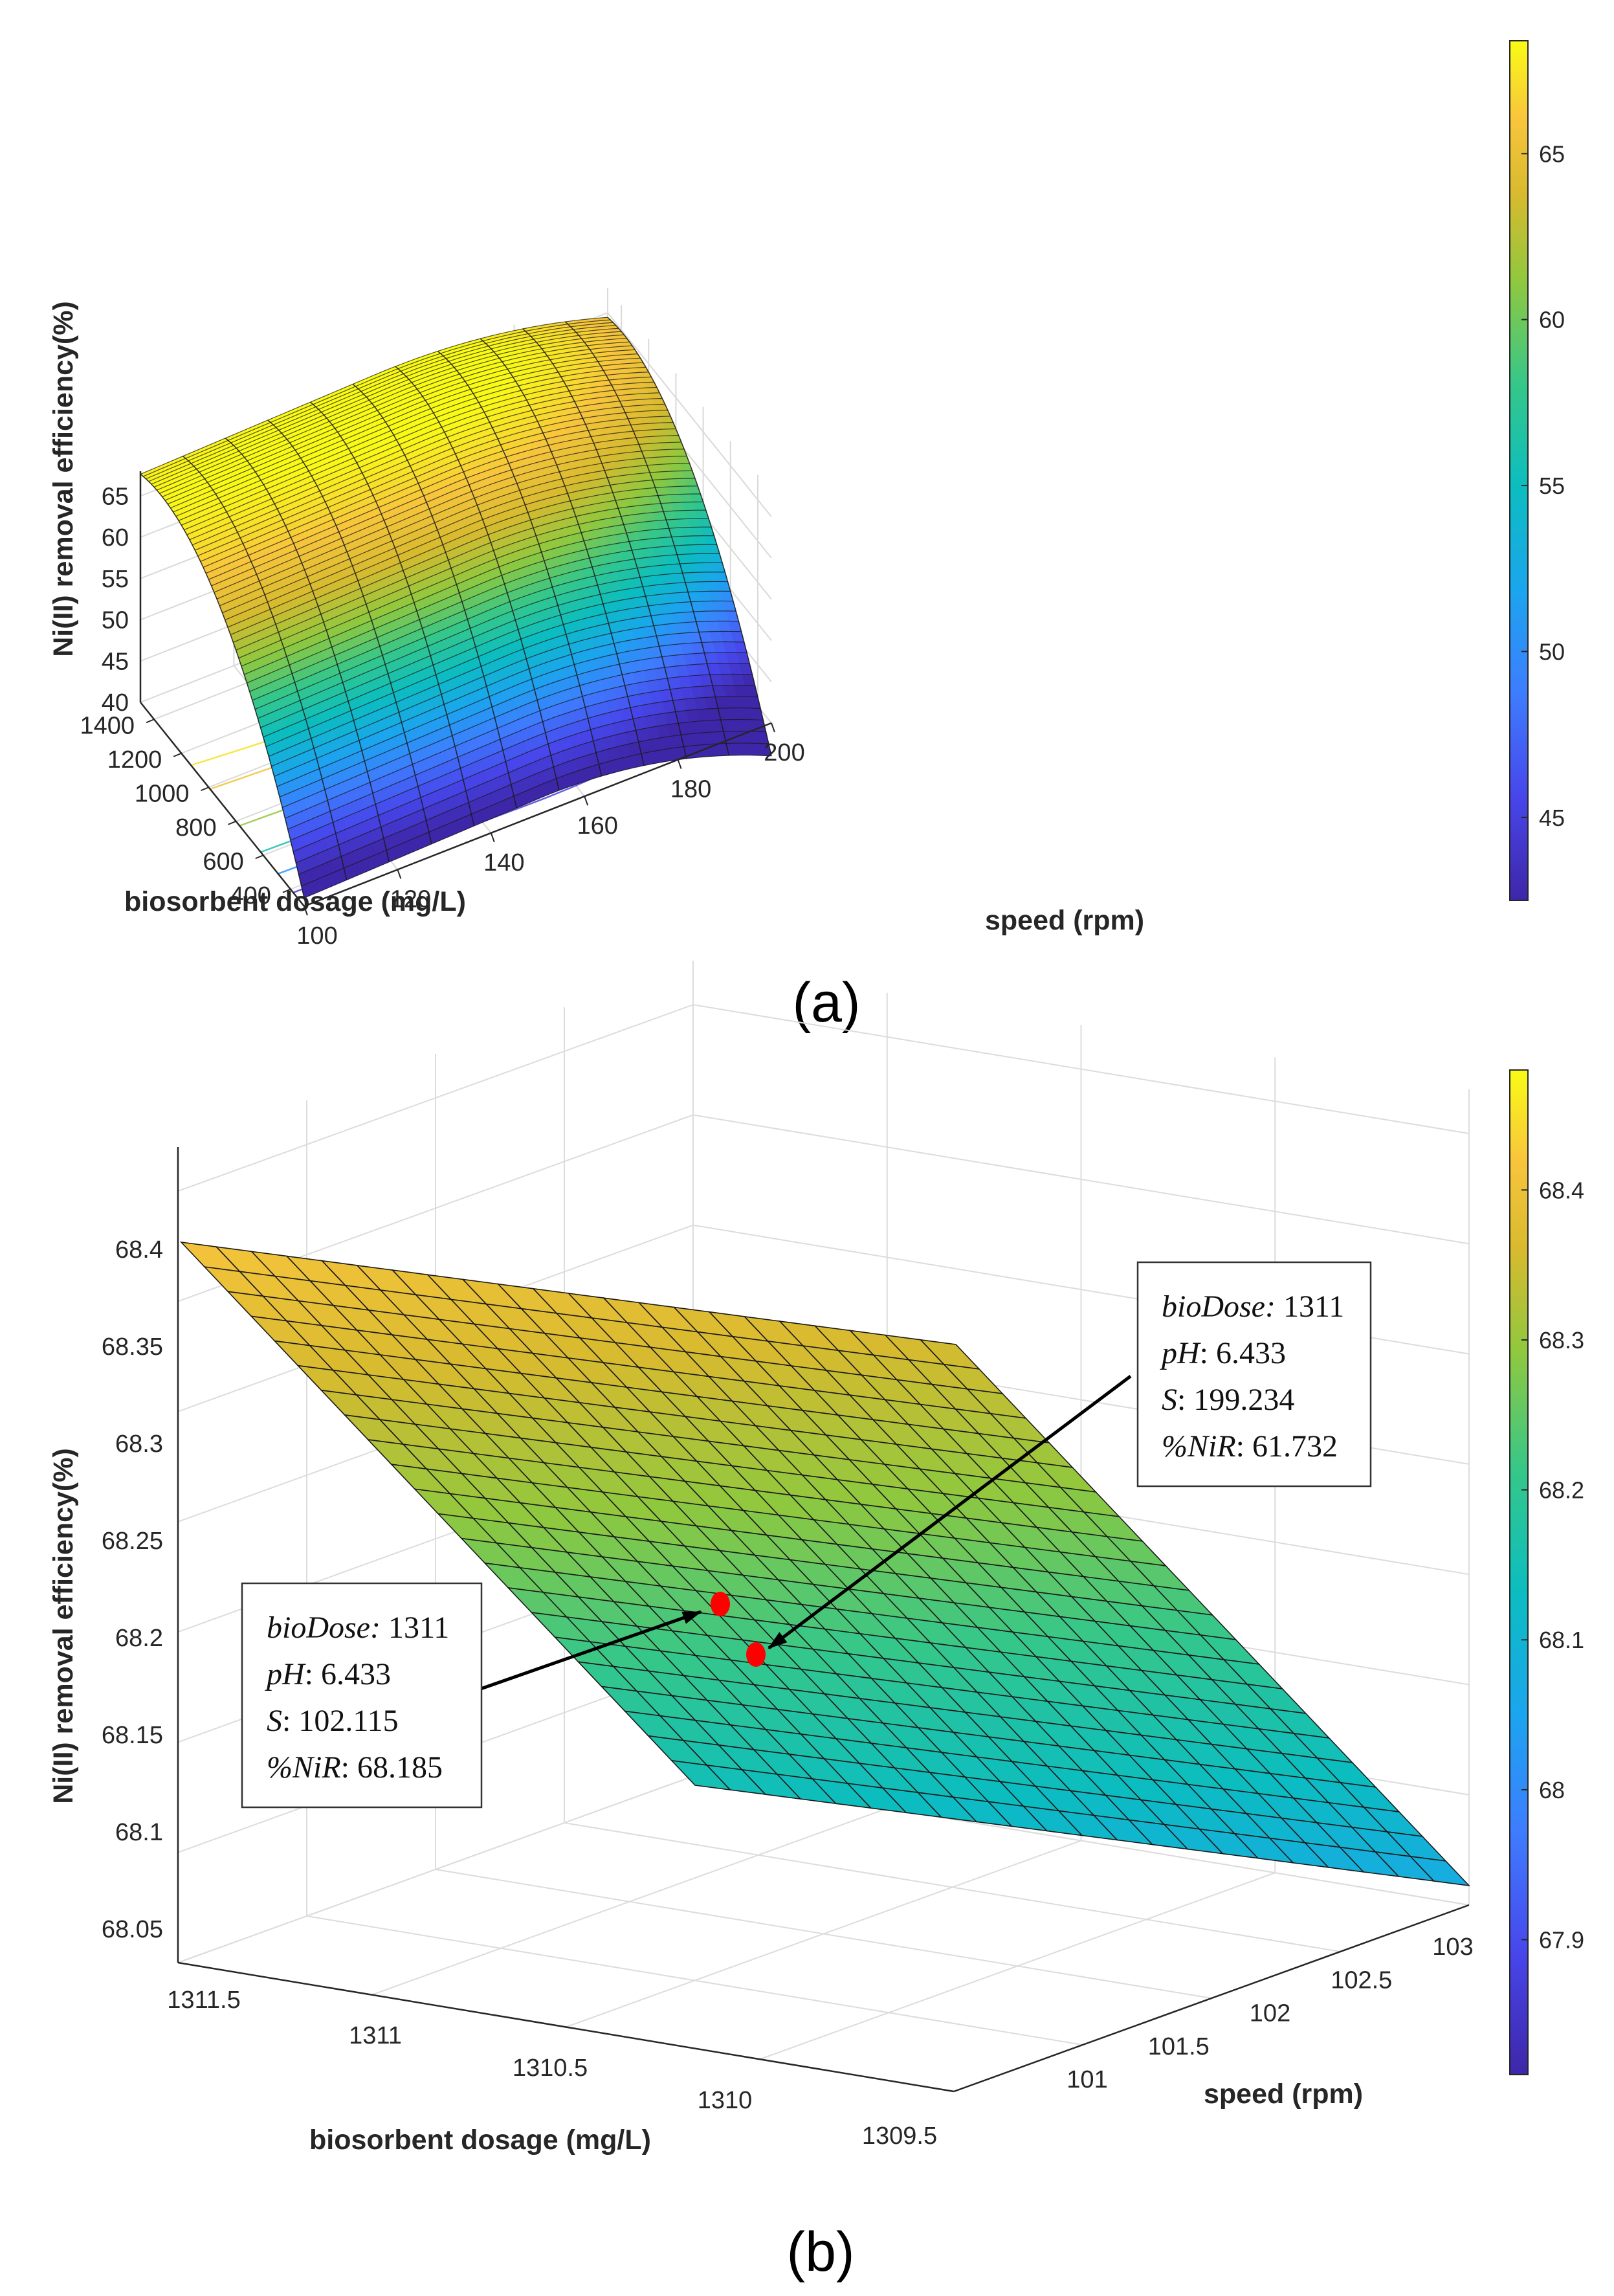 The height and width of the screenshot is (2296, 1614). Describe the element at coordinates (1561, 1190) in the screenshot. I see `panel-b-colorbar-tick: 68.4` at that location.